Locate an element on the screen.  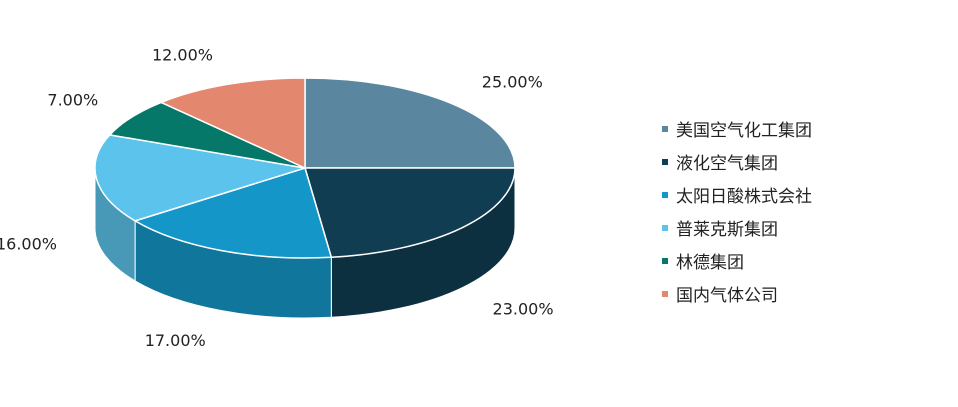
data-label-4: 7.00% is located at coordinates (72, 99).